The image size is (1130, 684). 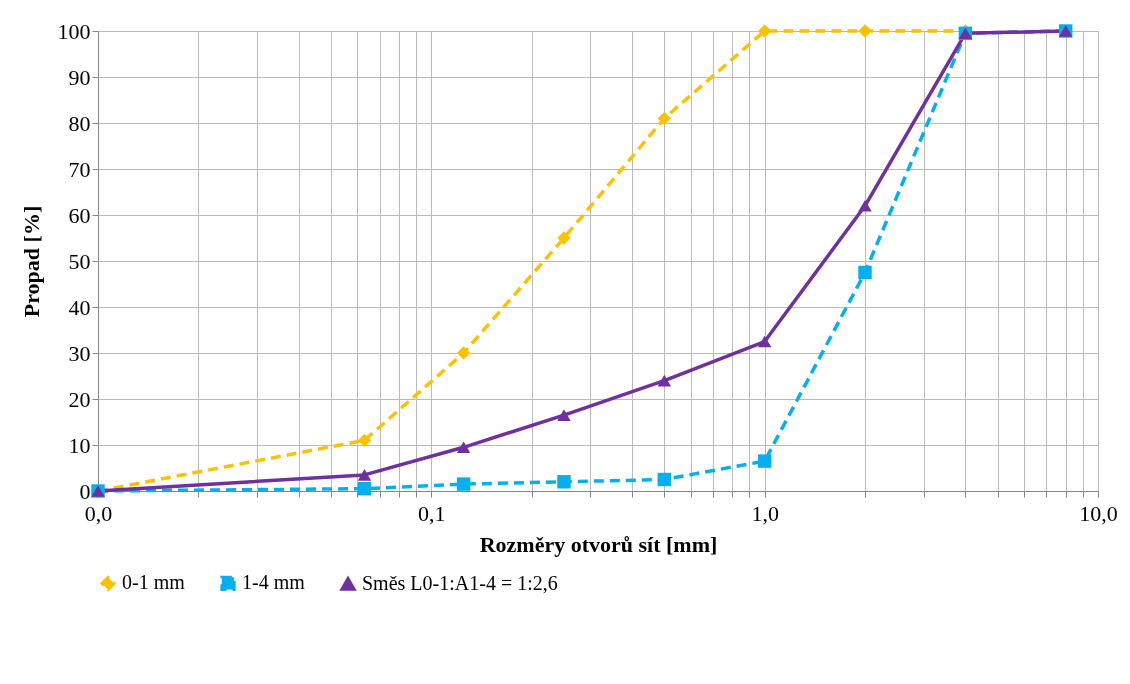 What do you see at coordinates (154, 582) in the screenshot?
I see `legend-label: 0-1 mm` at bounding box center [154, 582].